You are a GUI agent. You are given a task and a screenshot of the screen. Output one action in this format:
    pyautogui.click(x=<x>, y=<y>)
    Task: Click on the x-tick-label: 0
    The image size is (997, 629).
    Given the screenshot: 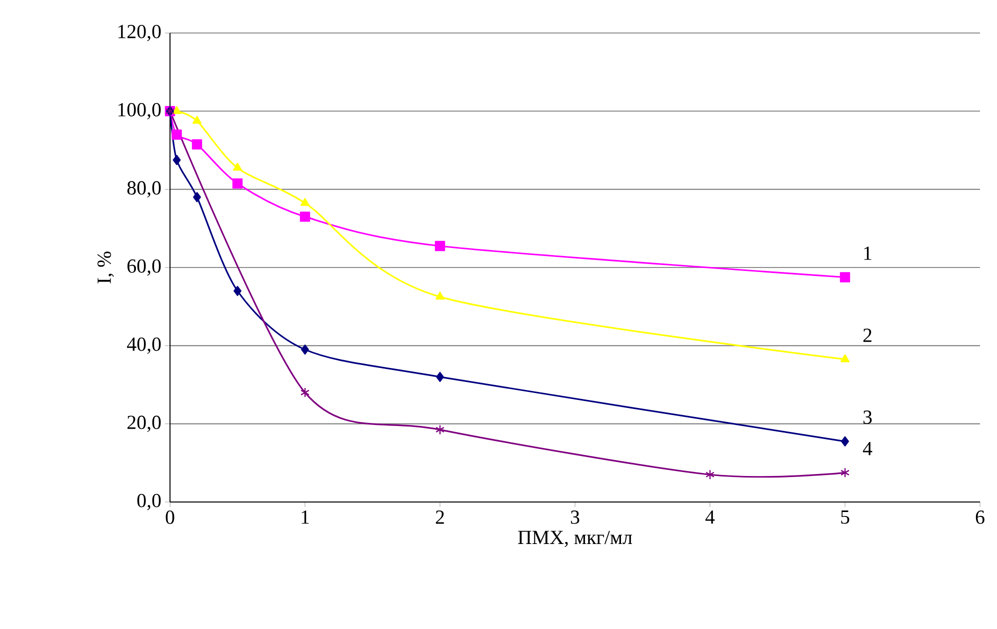 What is the action you would take?
    pyautogui.click(x=170, y=517)
    